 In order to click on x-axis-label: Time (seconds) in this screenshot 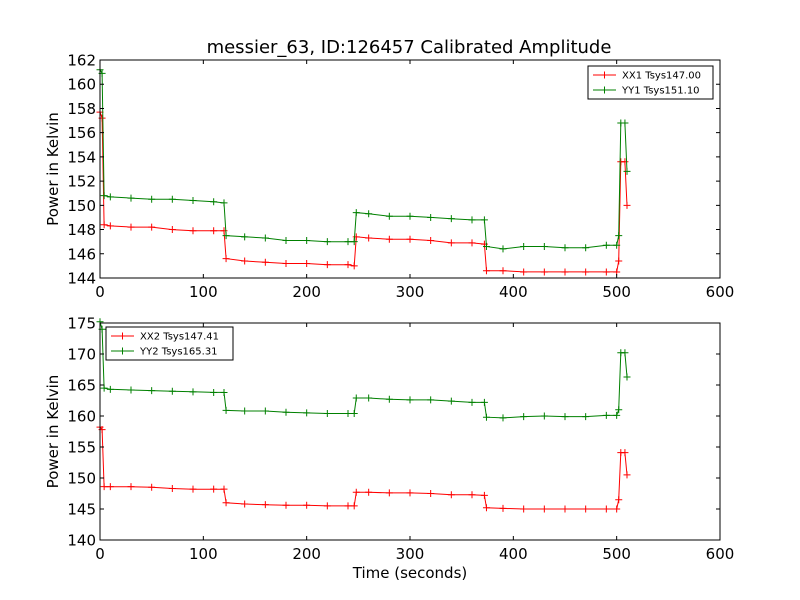, I will do `click(410, 573)`.